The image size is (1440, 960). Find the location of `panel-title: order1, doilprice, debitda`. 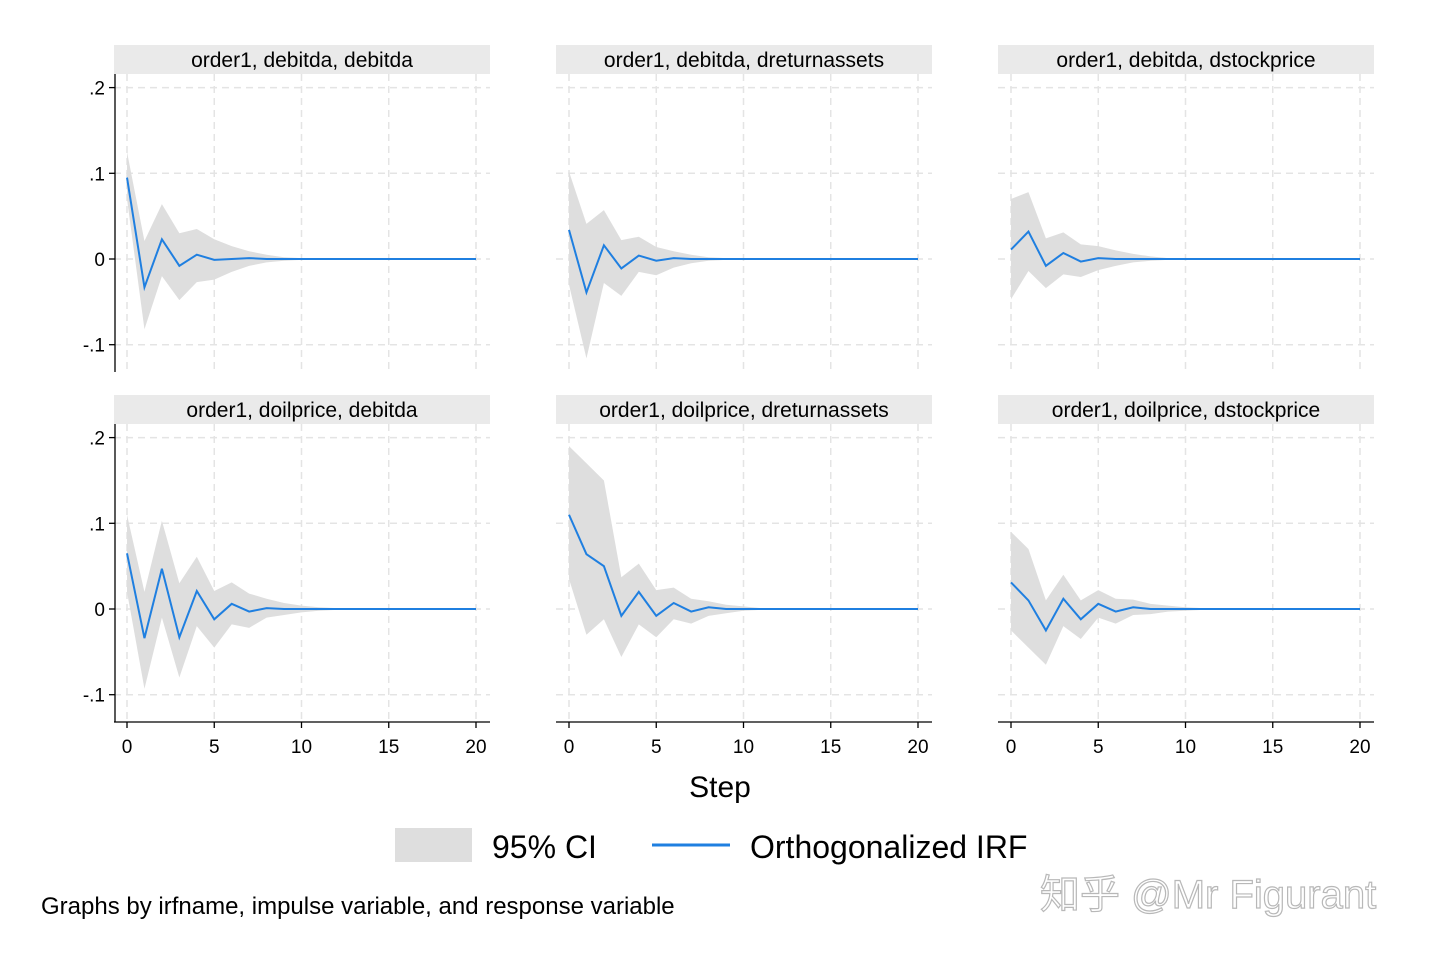

panel-title: order1, doilprice, debitda is located at coordinates (301, 410).